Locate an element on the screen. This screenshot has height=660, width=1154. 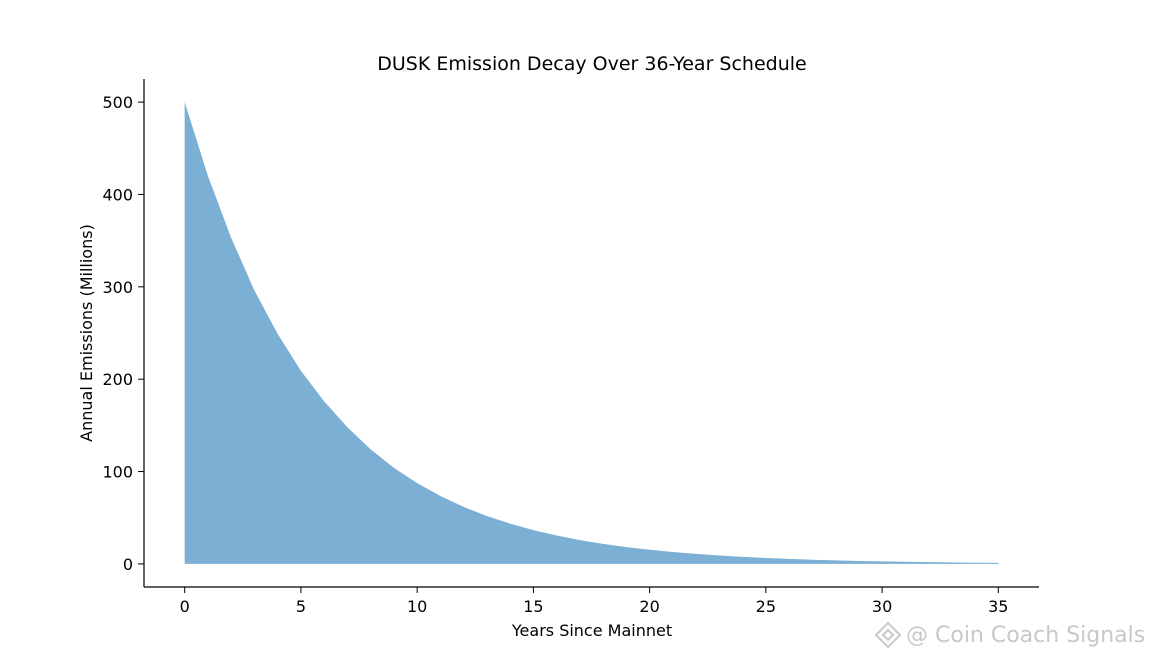
y-tick-label: 0 is located at coordinates (128, 564).